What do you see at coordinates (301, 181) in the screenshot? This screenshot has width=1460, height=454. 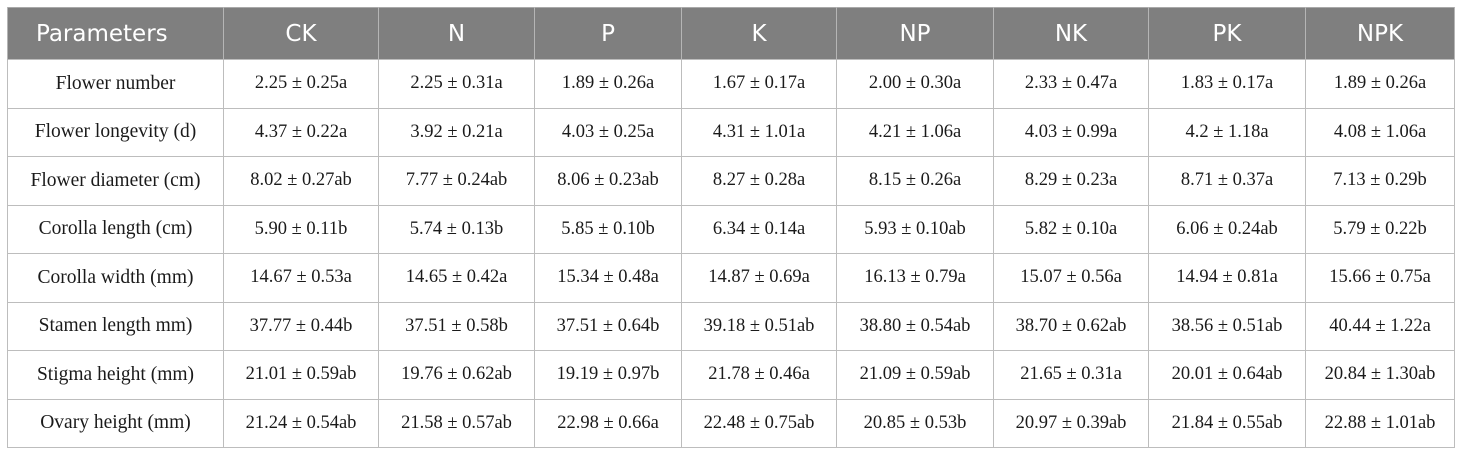 I see `value-cell: 8.02 ± 0.27ab` at bounding box center [301, 181].